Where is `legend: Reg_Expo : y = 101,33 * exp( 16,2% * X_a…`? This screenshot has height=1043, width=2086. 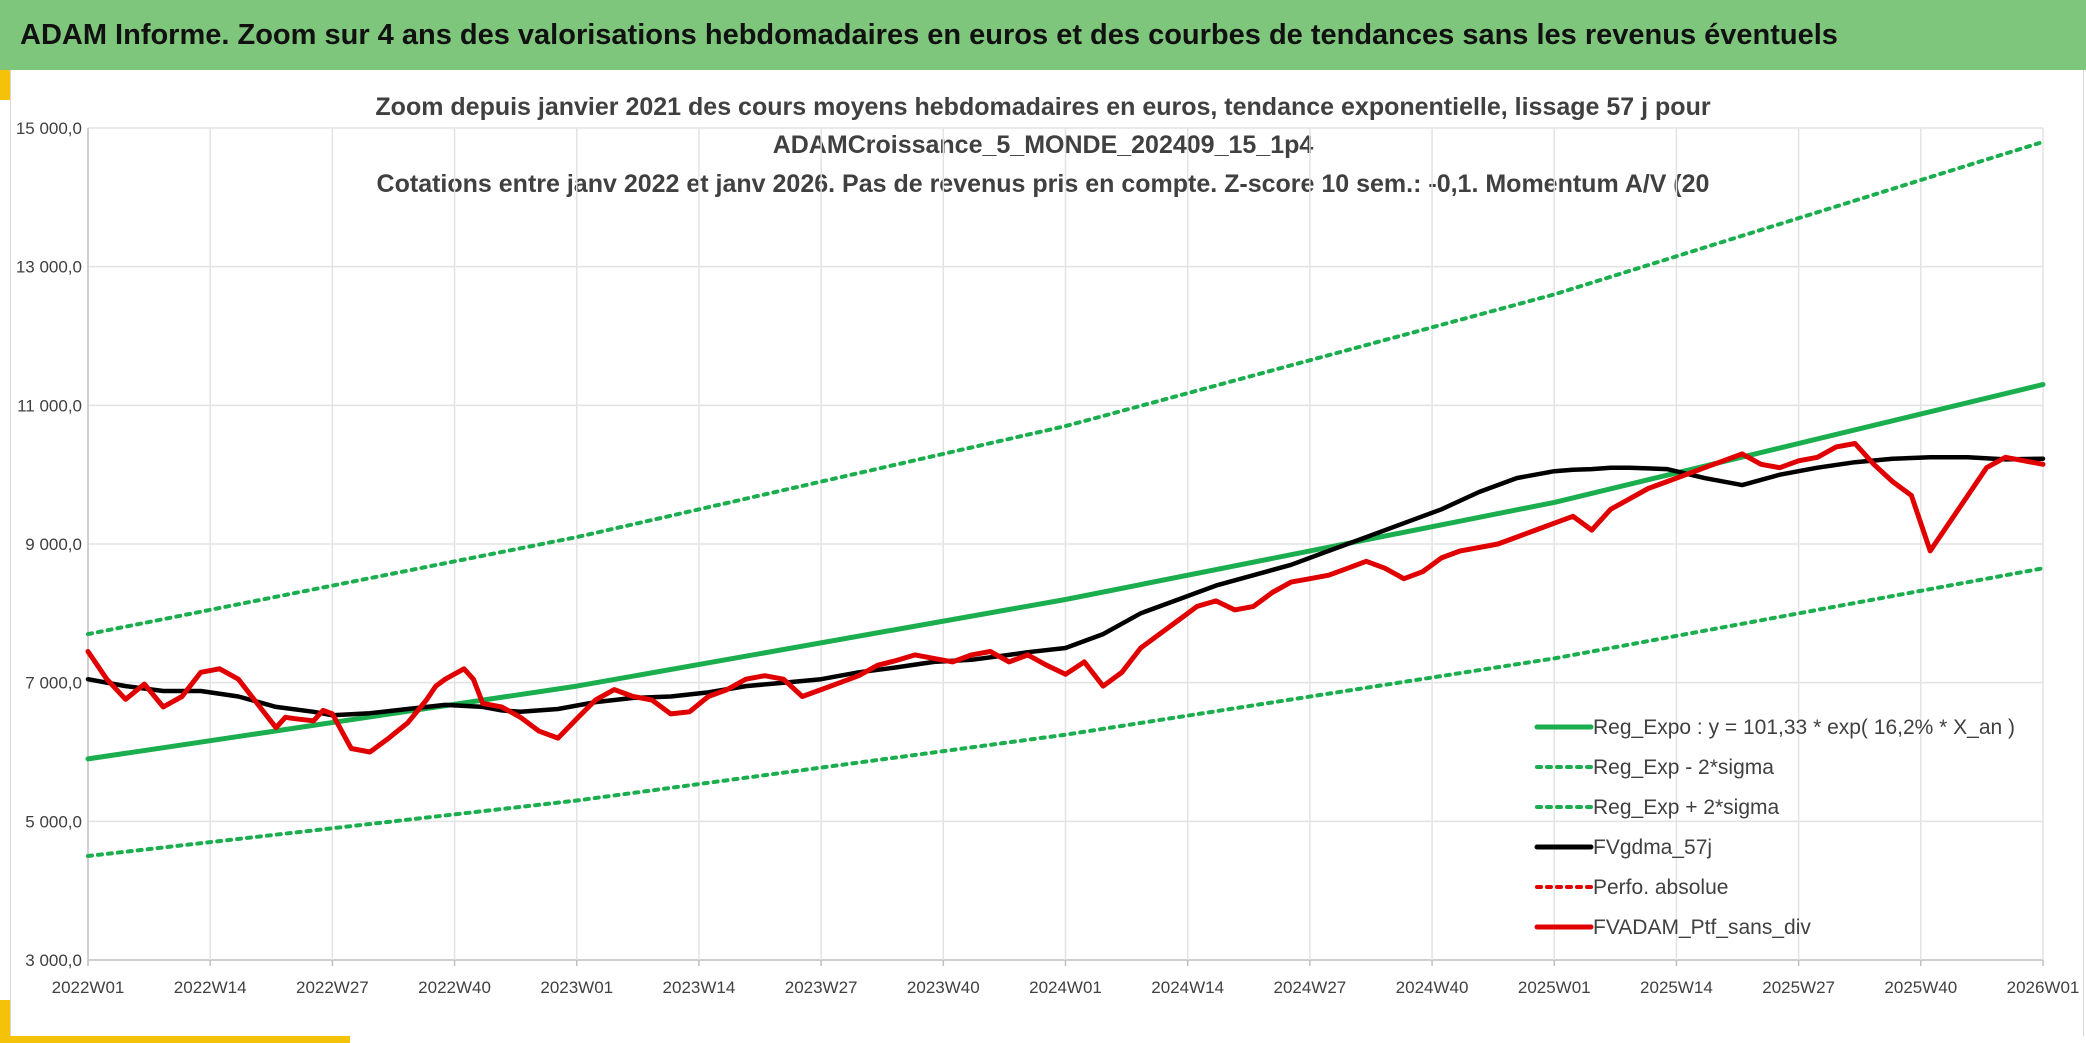
legend: Reg_Expo : y = 101,33 * exp( 16,2% * X_a… is located at coordinates (1774, 827).